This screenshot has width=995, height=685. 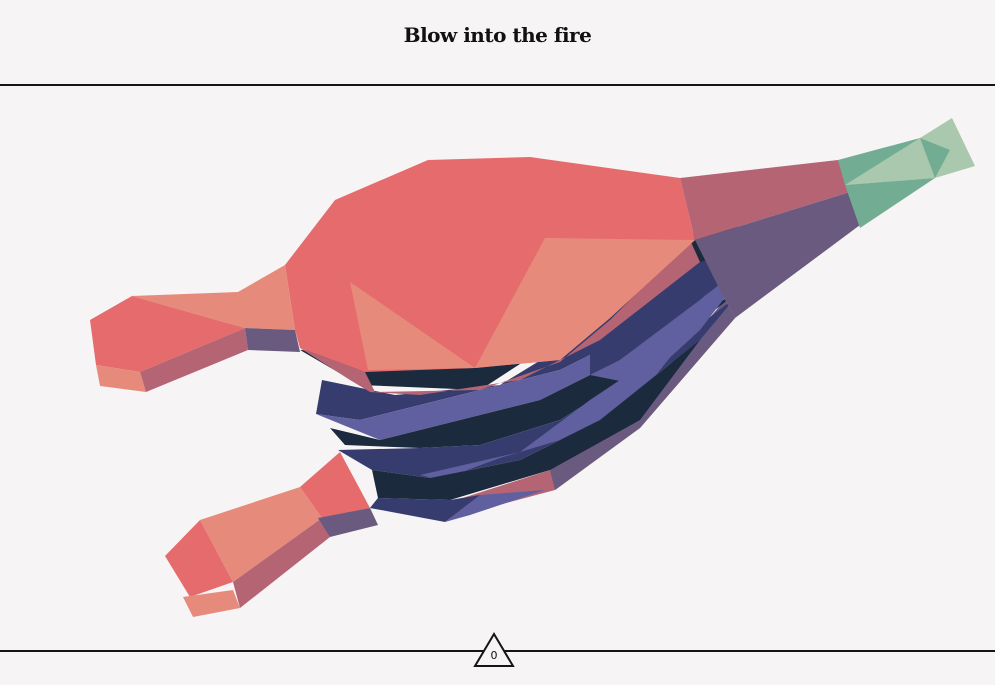 What do you see at coordinates (272, 340) in the screenshot?
I see `upper-handle-neck-side` at bounding box center [272, 340].